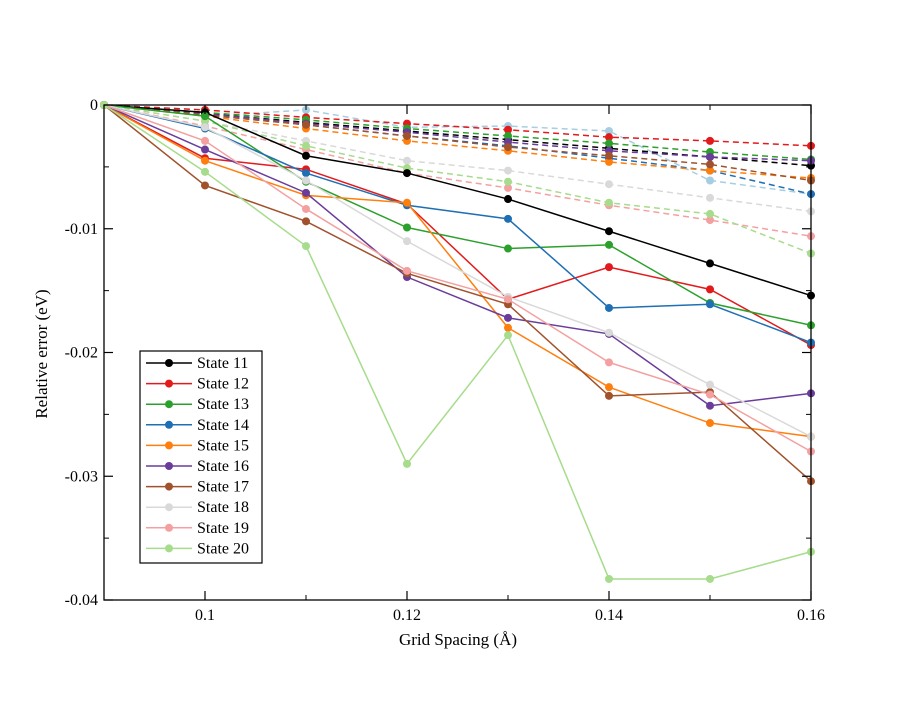  I want to click on legend-item-state-20: State 20, so click(197, 548).